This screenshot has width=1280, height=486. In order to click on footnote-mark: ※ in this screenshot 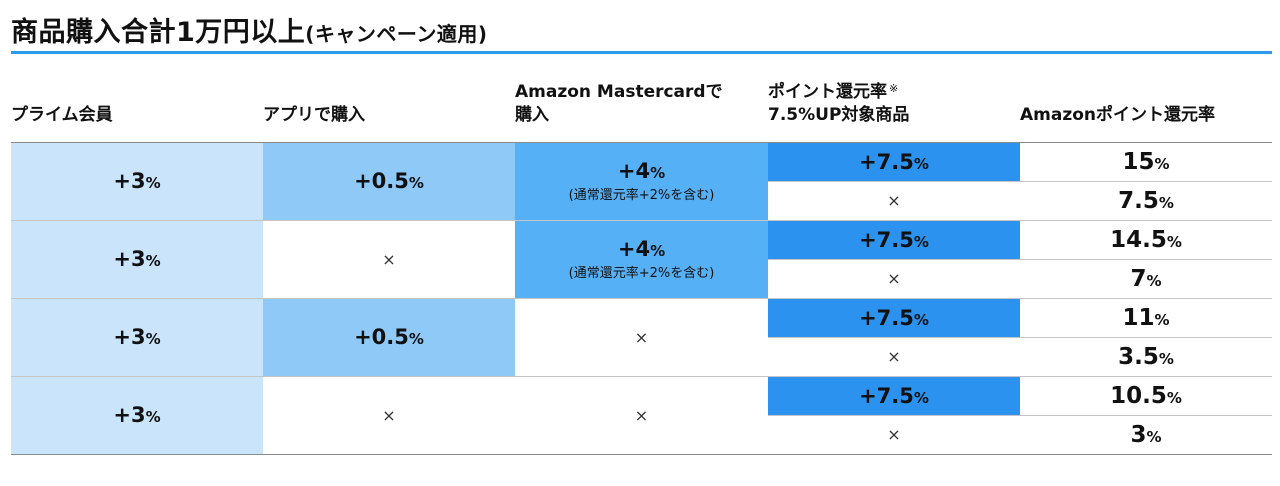, I will do `click(894, 88)`.